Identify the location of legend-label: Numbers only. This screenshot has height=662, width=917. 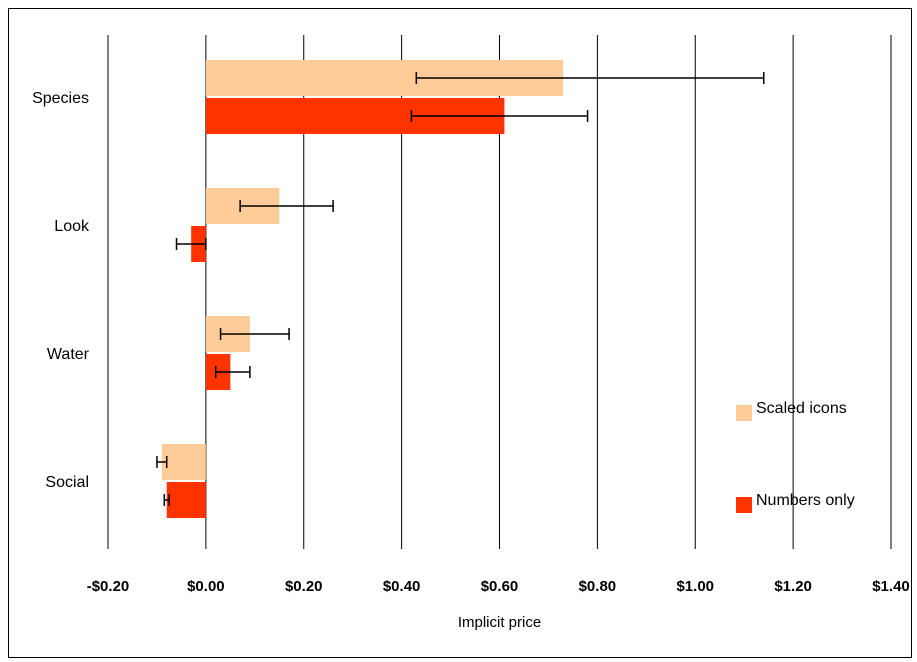
(805, 500).